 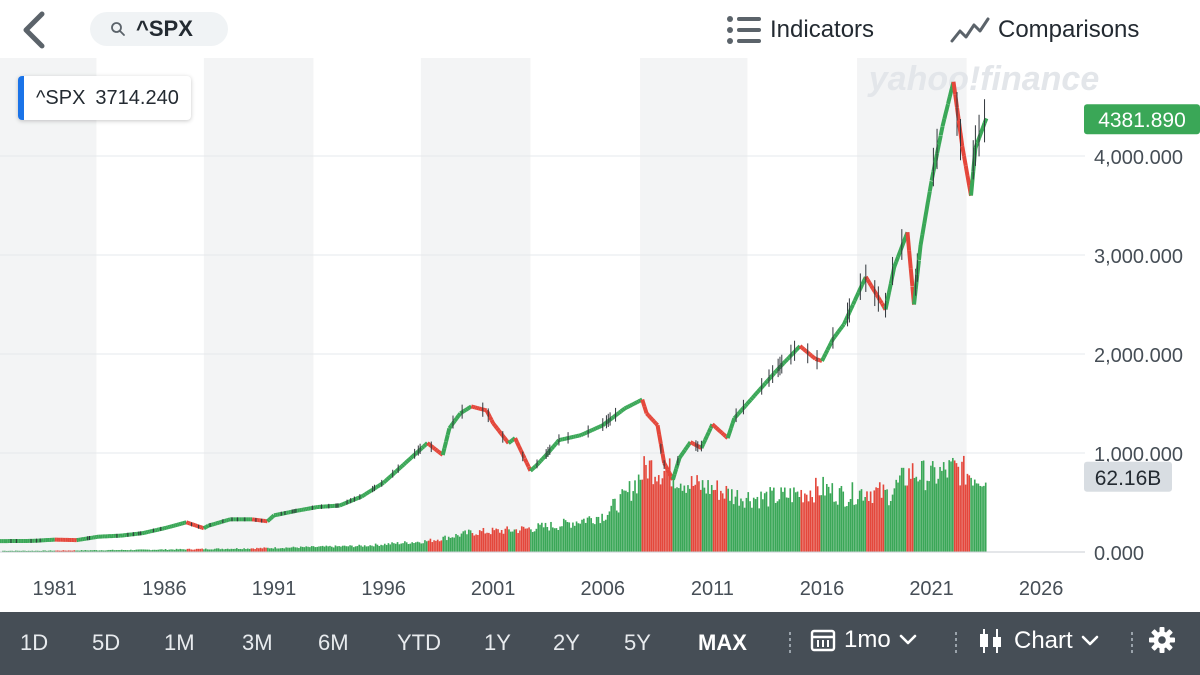 What do you see at coordinates (800, 30) in the screenshot?
I see `indicators-button: Indicators` at bounding box center [800, 30].